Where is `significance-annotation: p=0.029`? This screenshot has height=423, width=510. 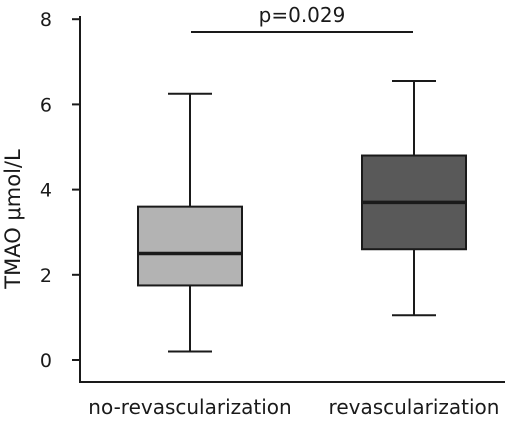 significance-annotation: p=0.029 is located at coordinates (302, 18).